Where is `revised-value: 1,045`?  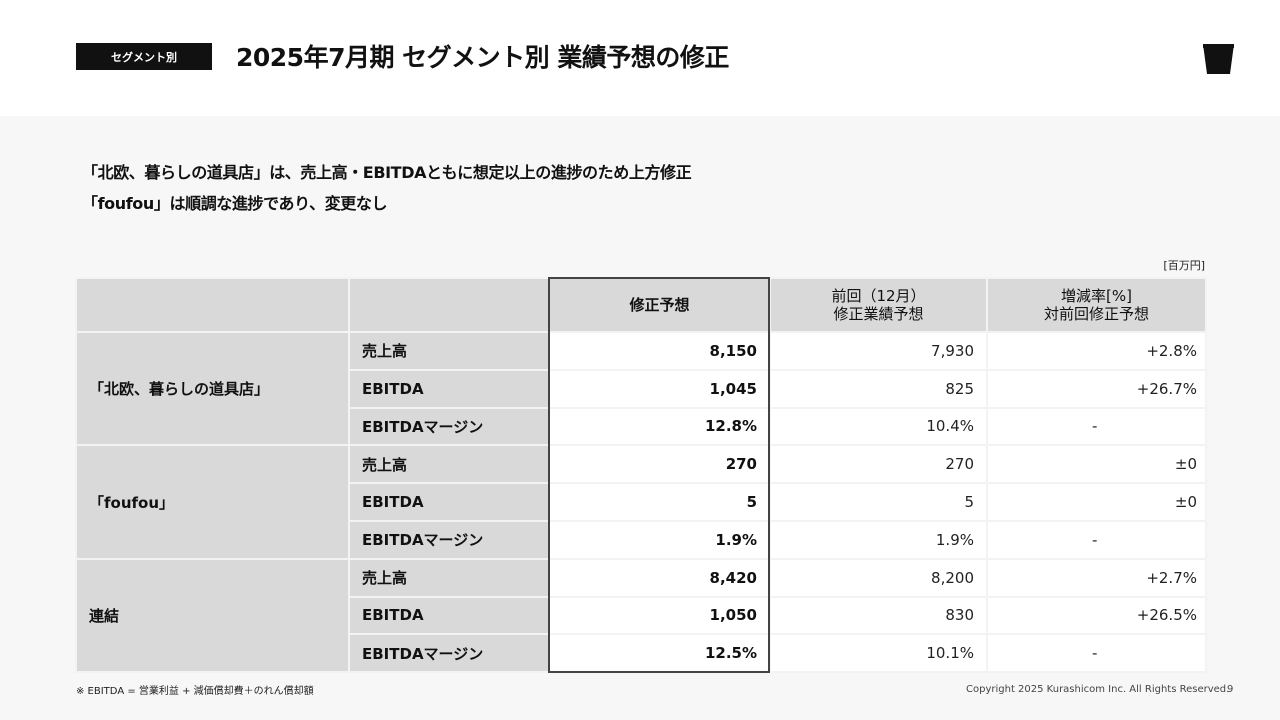
revised-value: 1,045 is located at coordinates (659, 388).